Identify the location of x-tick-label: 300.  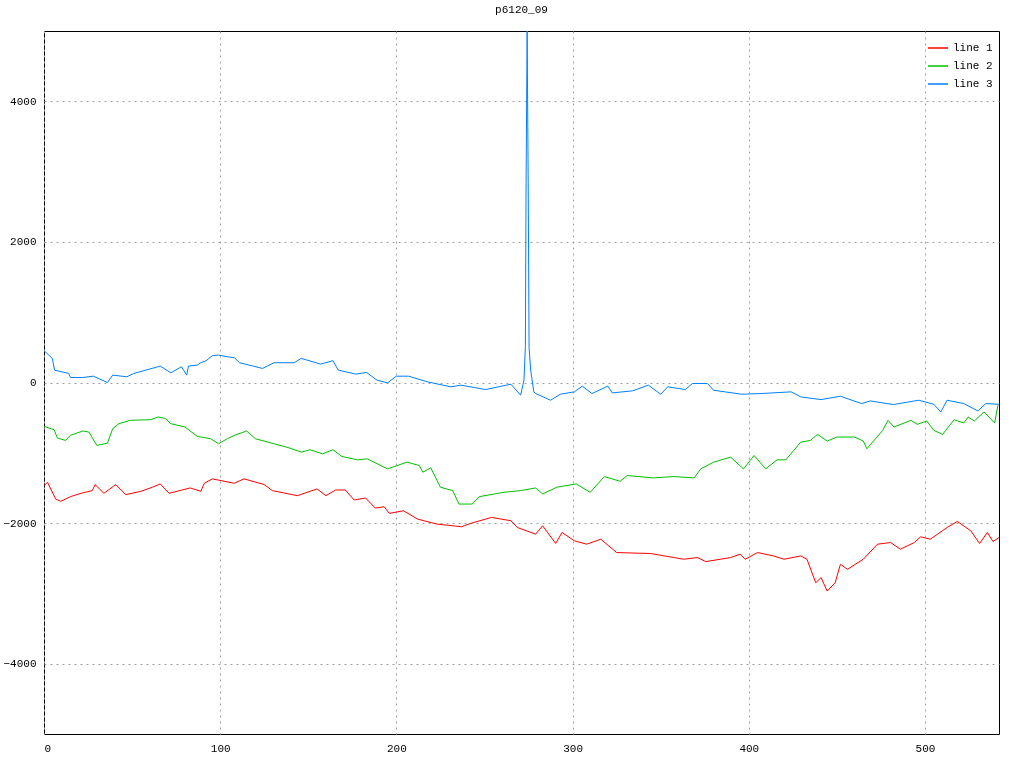
(573, 748).